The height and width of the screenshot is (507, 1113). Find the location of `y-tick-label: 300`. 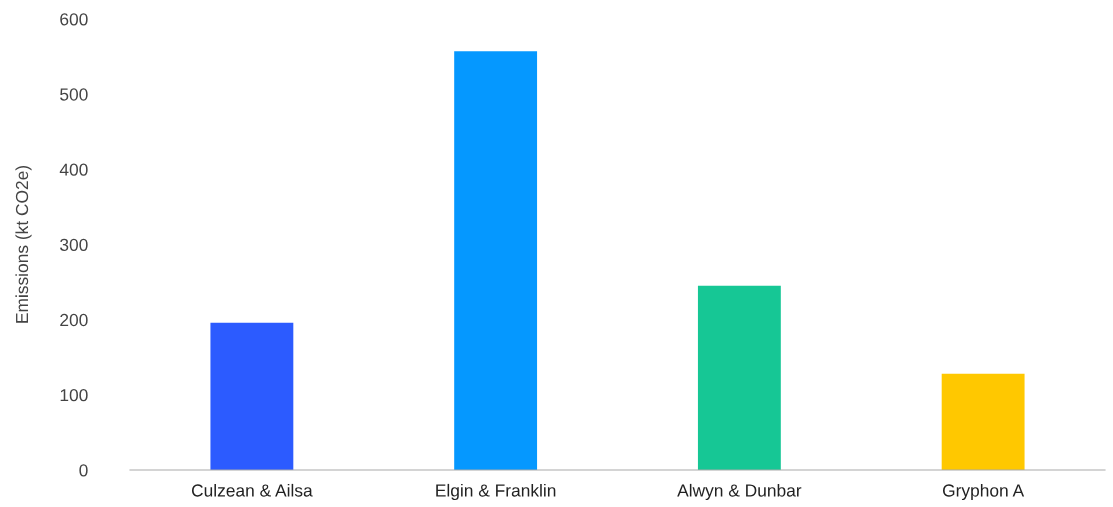

y-tick-label: 300 is located at coordinates (74, 244).